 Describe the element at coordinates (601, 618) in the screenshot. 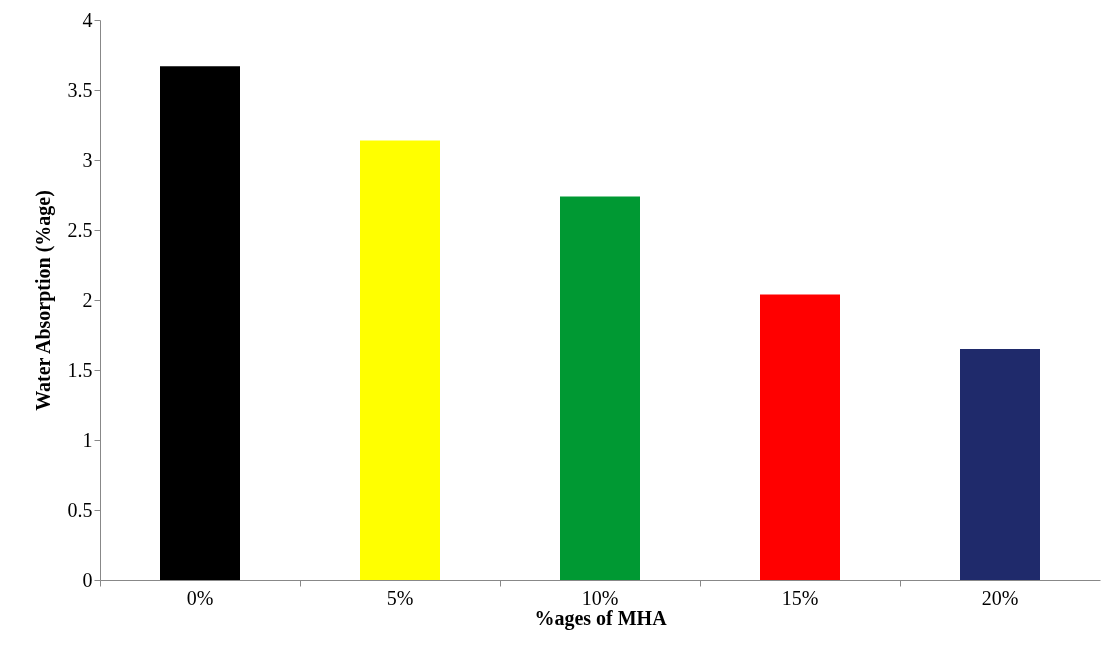

I see `x-axis-title: %ages of MHA` at that location.